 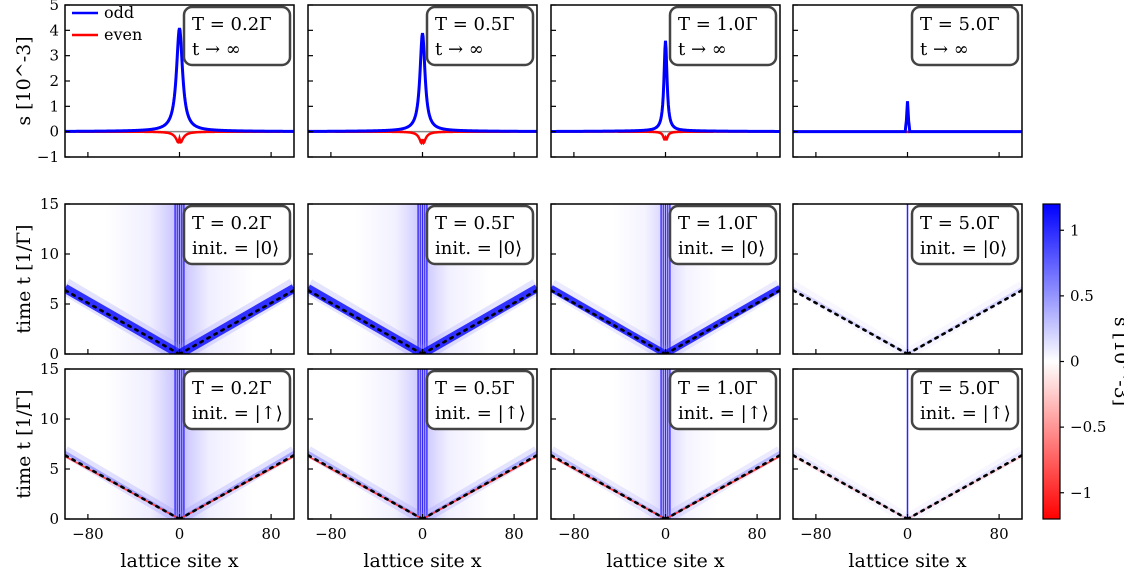 I want to click on y-axis-label: time t [1/Γ], so click(x=24, y=443).